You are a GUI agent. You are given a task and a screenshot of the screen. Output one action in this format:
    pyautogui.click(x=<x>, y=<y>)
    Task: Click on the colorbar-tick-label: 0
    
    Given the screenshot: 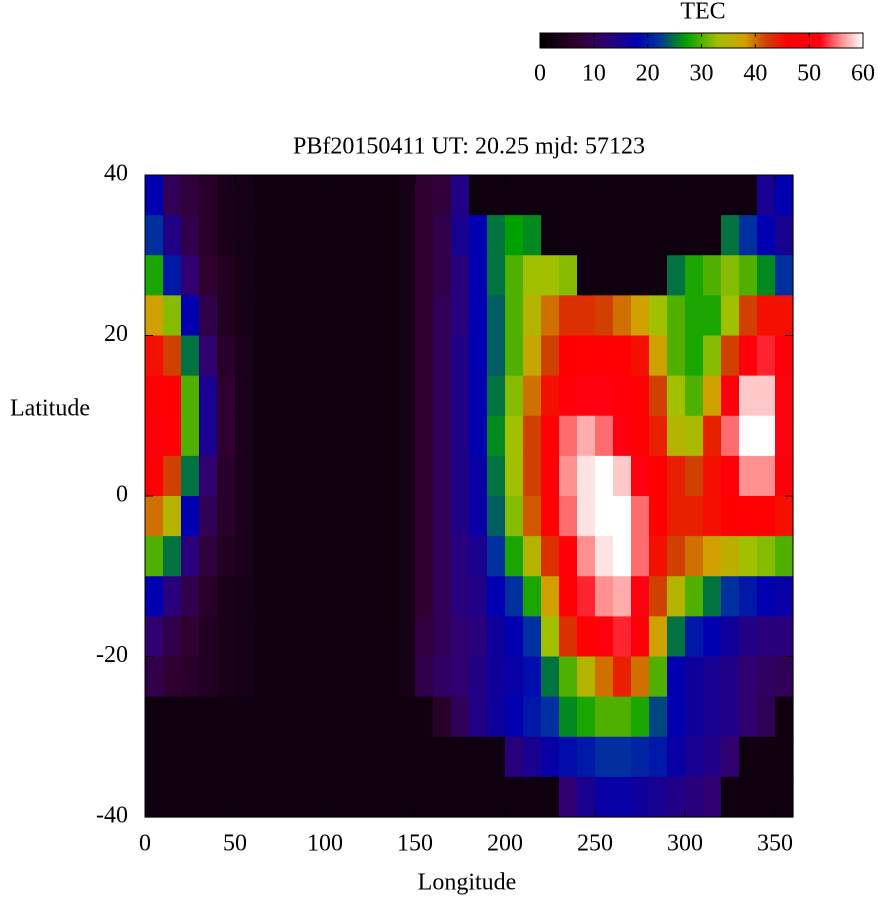 What is the action you would take?
    pyautogui.click(x=540, y=74)
    